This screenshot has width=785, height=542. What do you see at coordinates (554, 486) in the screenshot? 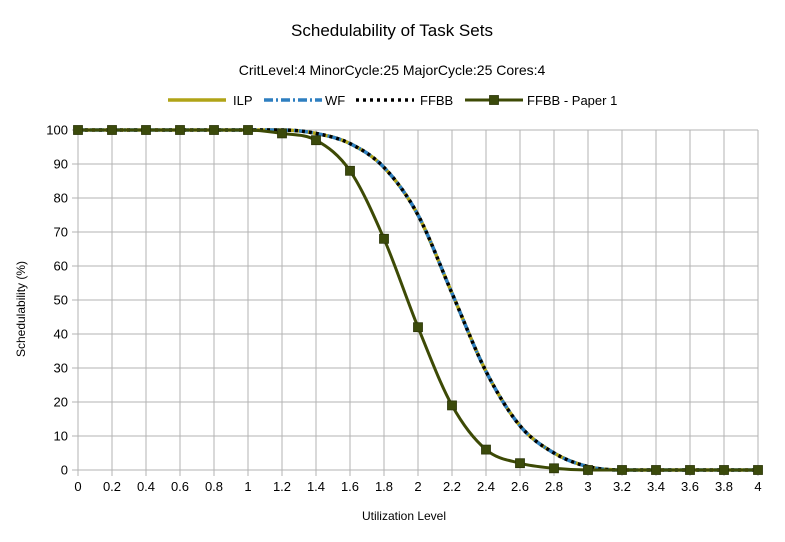
I see `x-tick-label: 2.8` at bounding box center [554, 486].